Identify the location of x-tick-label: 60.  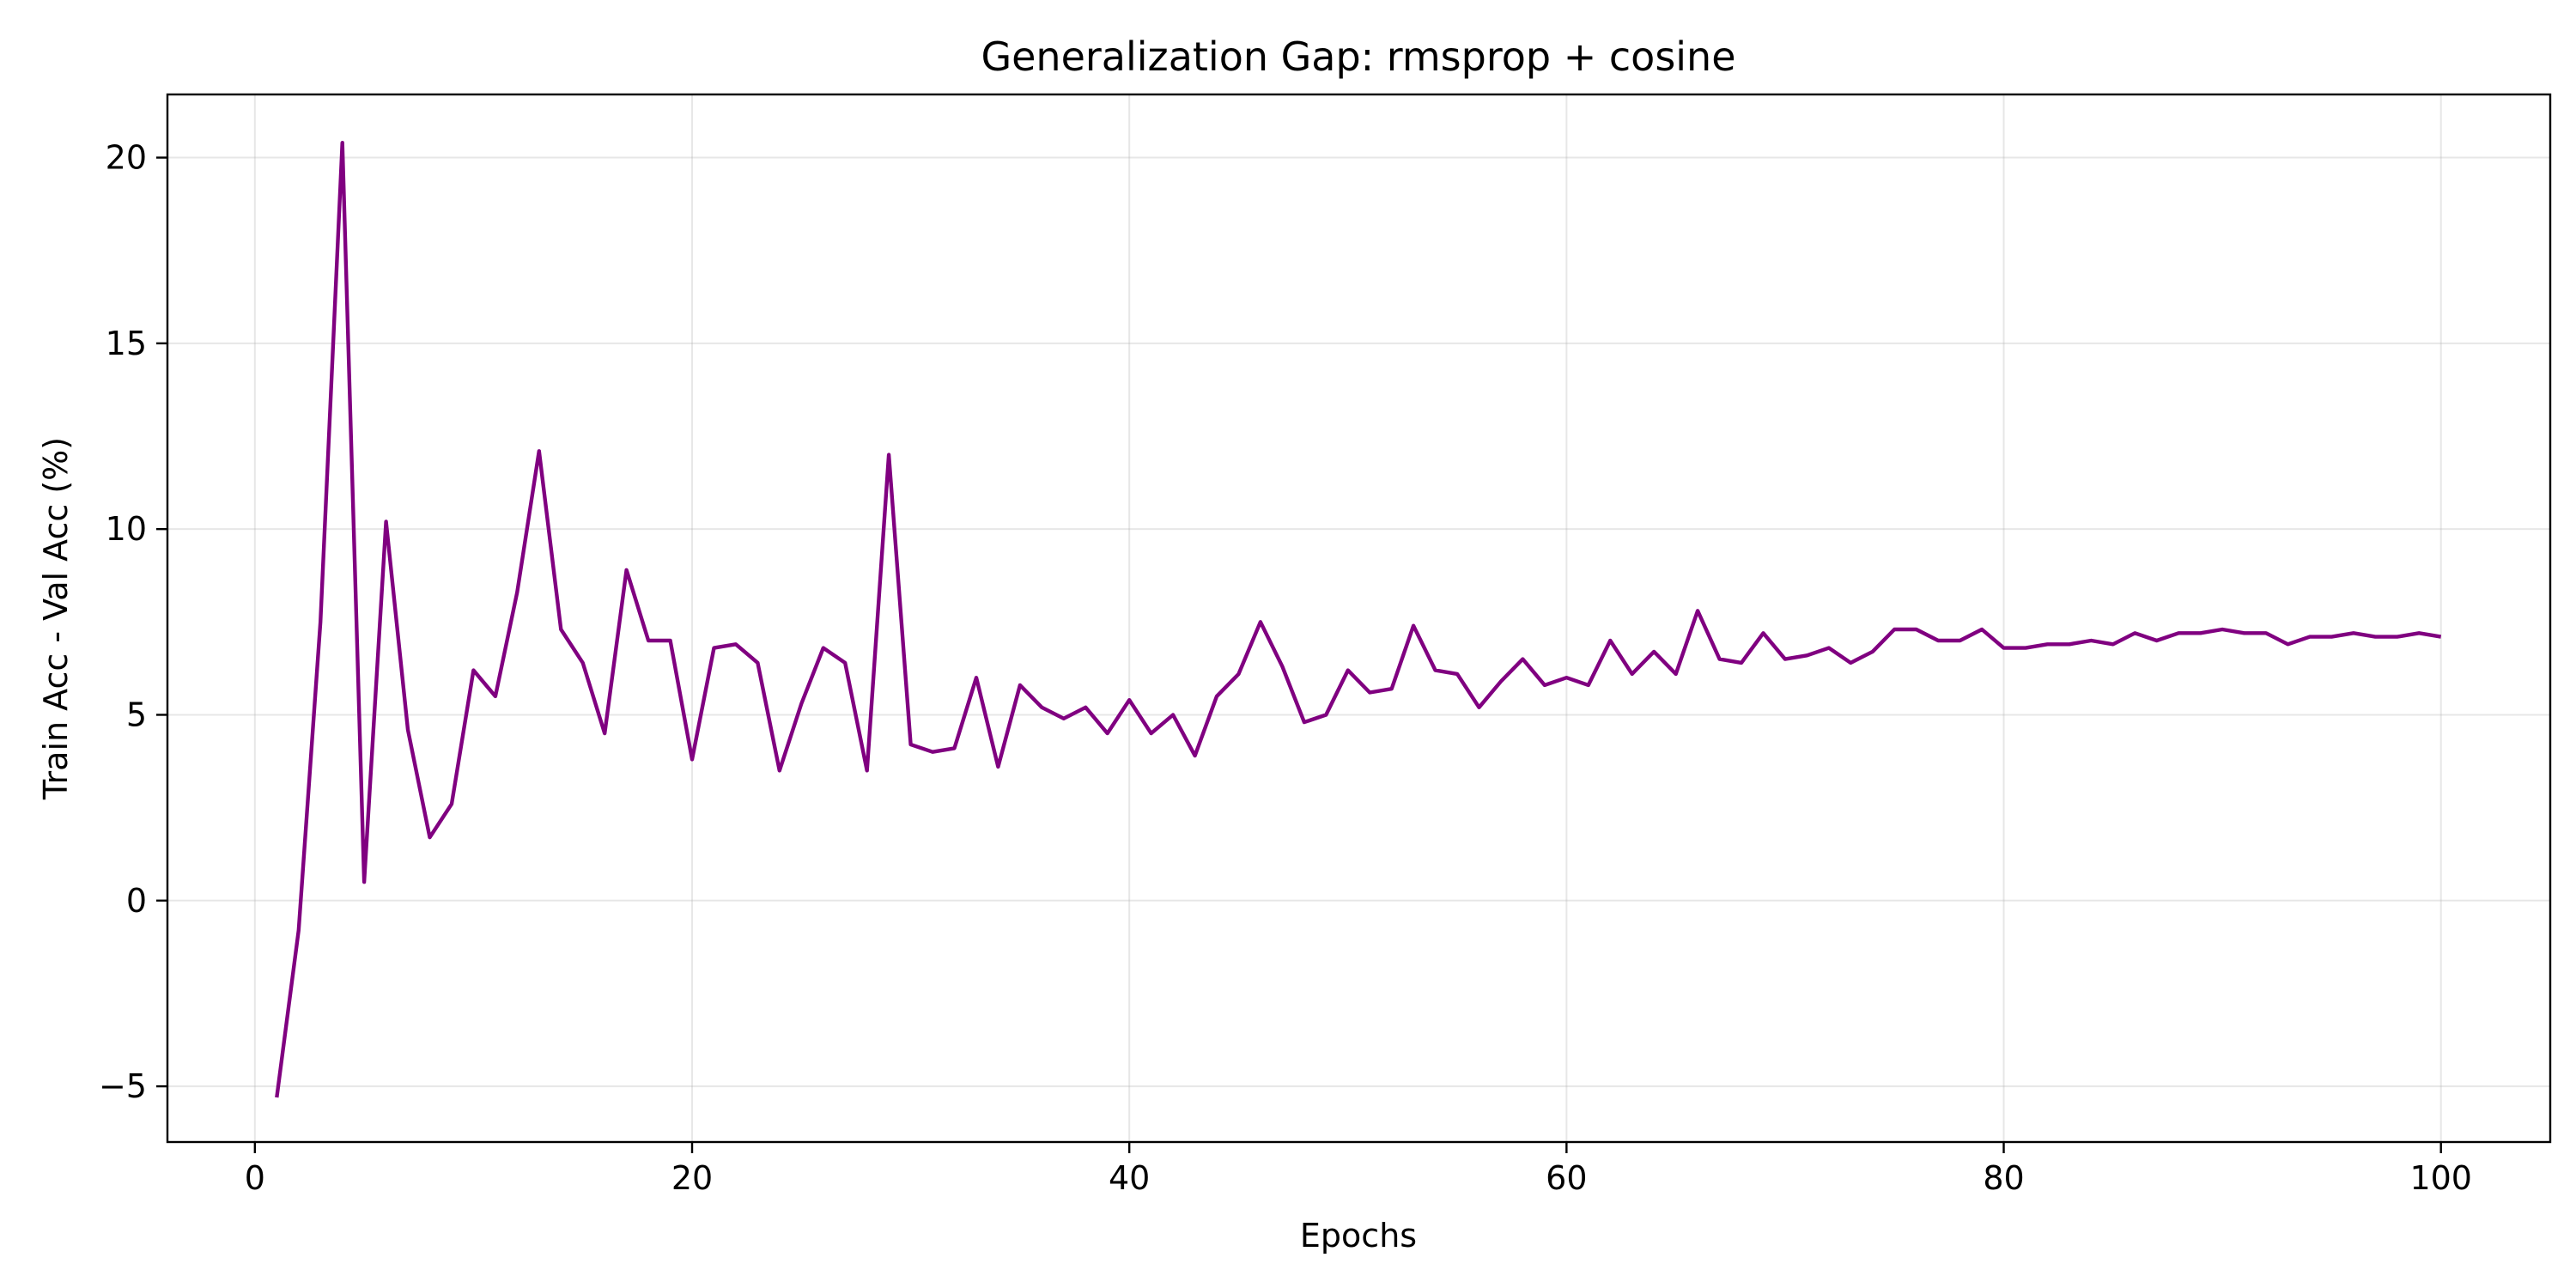
(1566, 1178).